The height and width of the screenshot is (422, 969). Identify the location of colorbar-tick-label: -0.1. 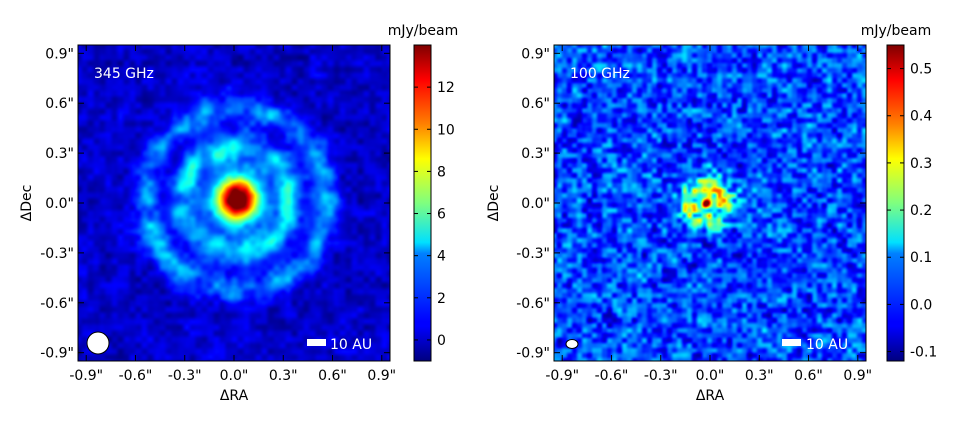
(923, 353).